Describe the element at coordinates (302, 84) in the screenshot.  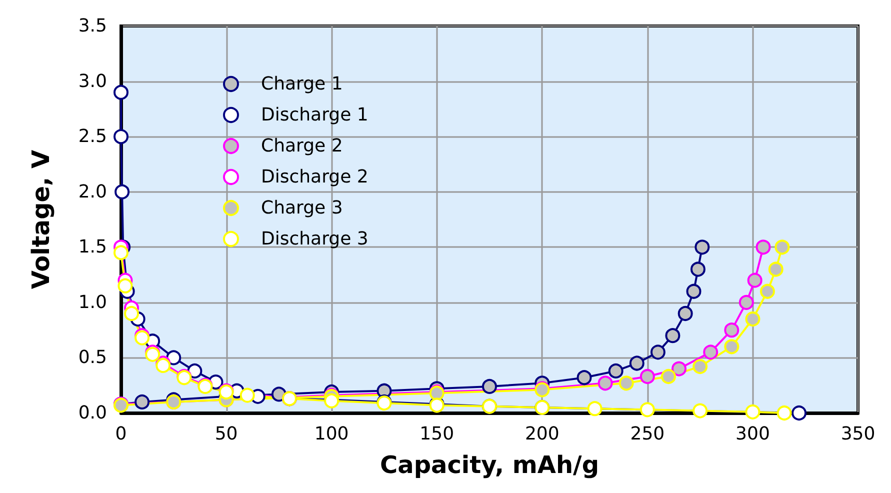
I see `legend-label: Charge 1` at that location.